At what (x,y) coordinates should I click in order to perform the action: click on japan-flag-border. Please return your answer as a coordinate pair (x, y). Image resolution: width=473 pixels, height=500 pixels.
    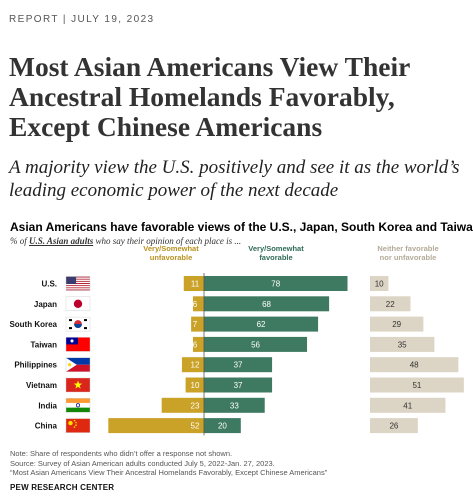
    Looking at the image, I should click on (78, 304).